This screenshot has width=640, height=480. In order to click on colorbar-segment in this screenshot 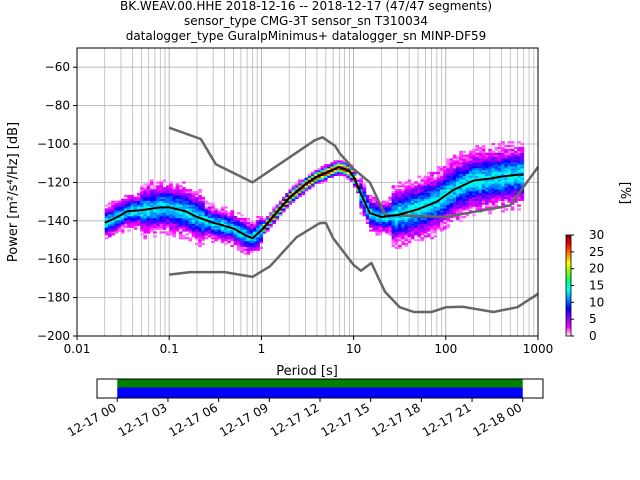, I will do `click(568, 254)`.